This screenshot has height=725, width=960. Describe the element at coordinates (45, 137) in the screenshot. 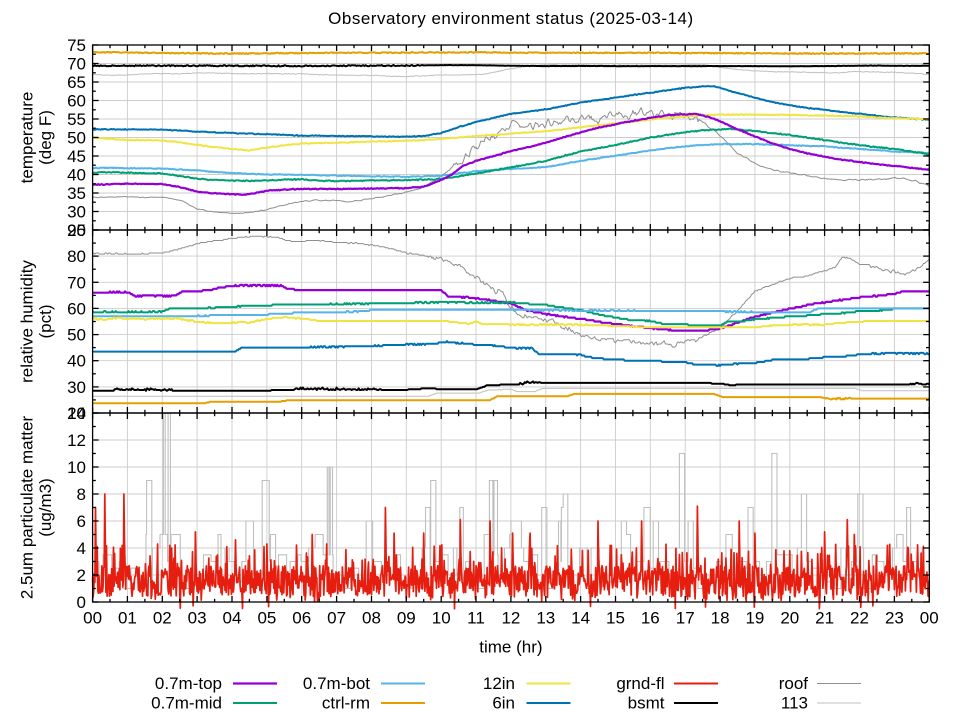

I see `svg-text: (deg F)` at that location.